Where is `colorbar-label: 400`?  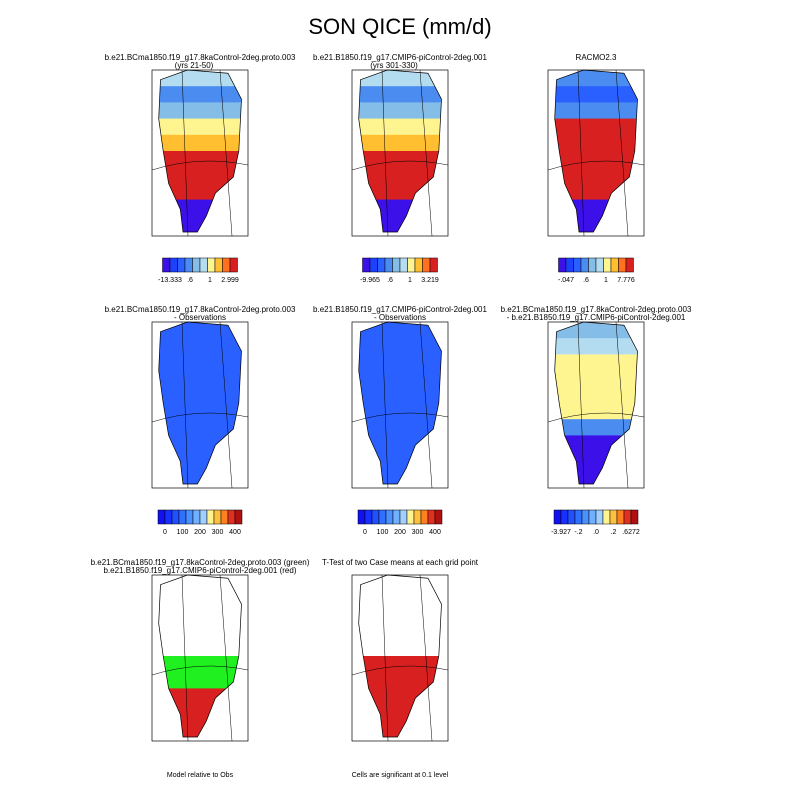 colorbar-label: 400 is located at coordinates (235, 532).